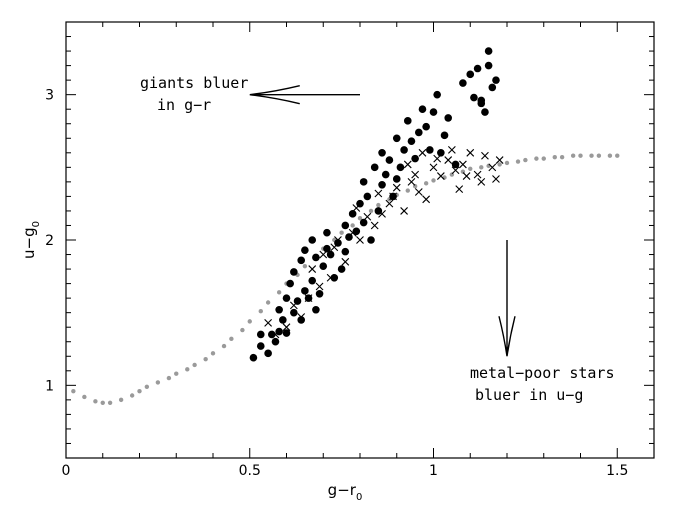 The width and height of the screenshot is (691, 512). What do you see at coordinates (433, 471) in the screenshot?
I see `x-tick-label: 1` at bounding box center [433, 471].